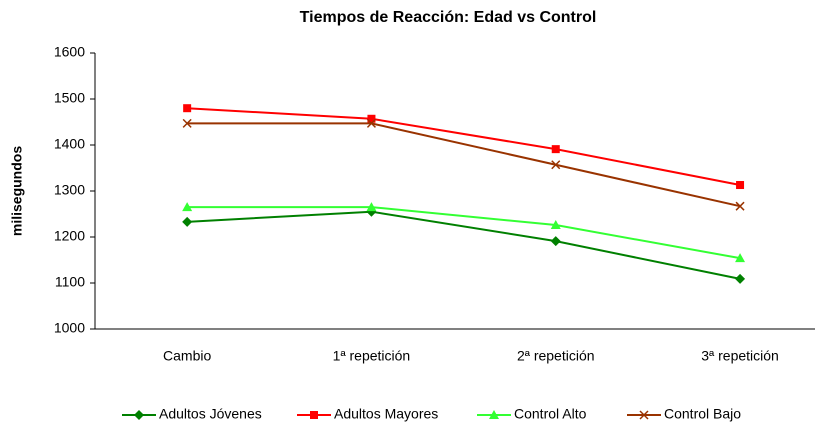  Describe the element at coordinates (448, 17) in the screenshot. I see `chart-title: Tiempos de Reacción: Edad vs Control` at that location.